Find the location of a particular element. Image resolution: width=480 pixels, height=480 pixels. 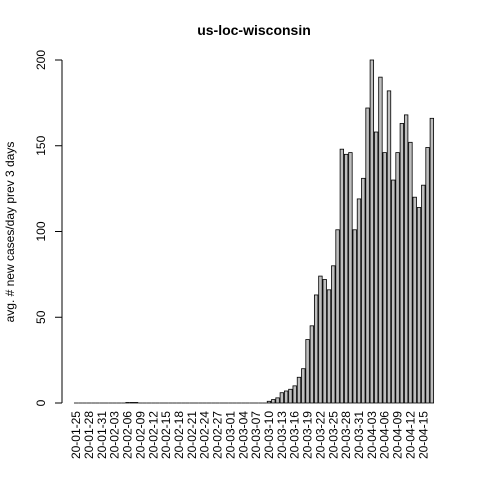

x-tick-label: 20-03-19 is located at coordinates (308, 435).